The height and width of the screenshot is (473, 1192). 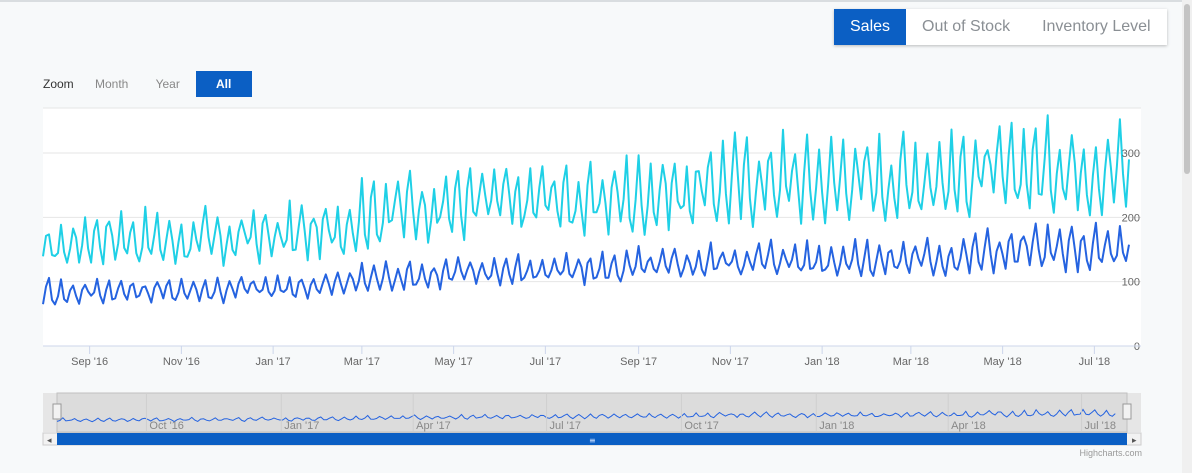 I want to click on navigator-right-handle, so click(x=1127, y=411).